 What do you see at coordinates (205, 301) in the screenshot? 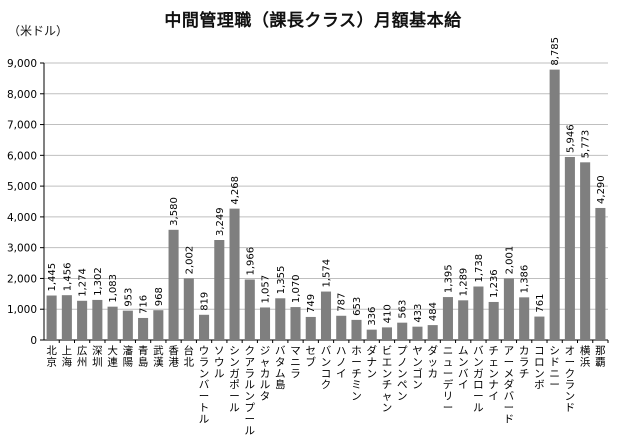
I see `bar-value-label: 819` at bounding box center [205, 301].